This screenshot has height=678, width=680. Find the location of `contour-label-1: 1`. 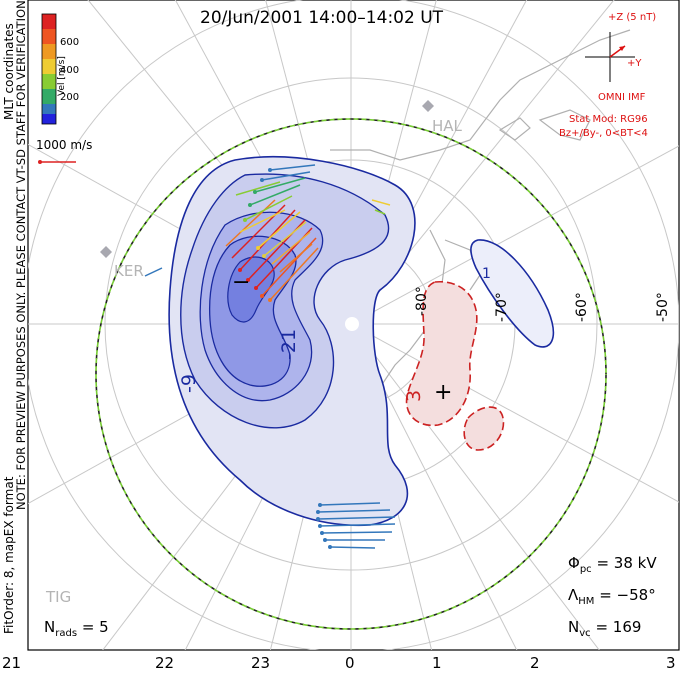

contour-label-1: 1 is located at coordinates (486, 274).